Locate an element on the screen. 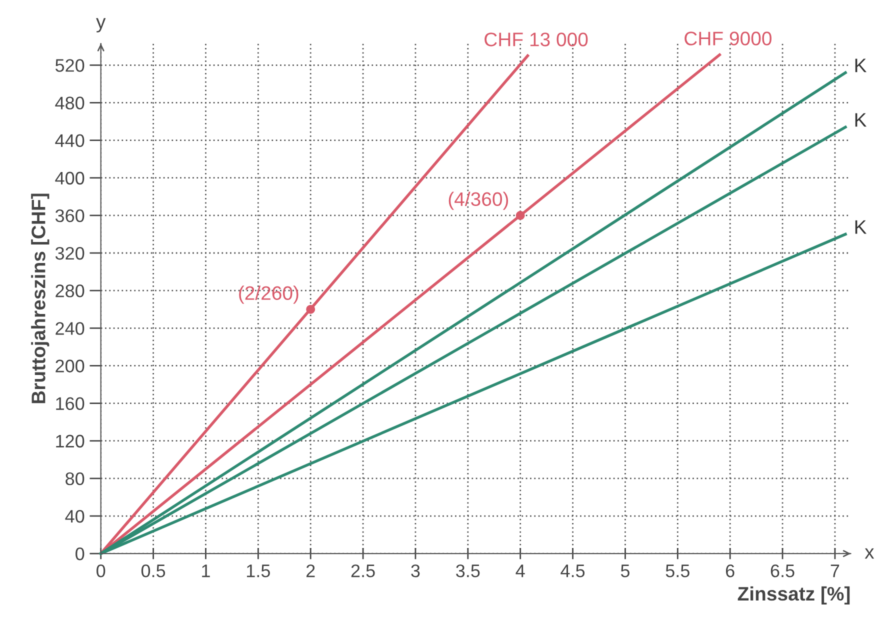 The image size is (877, 622). x-tick-label: 4 is located at coordinates (520, 571).